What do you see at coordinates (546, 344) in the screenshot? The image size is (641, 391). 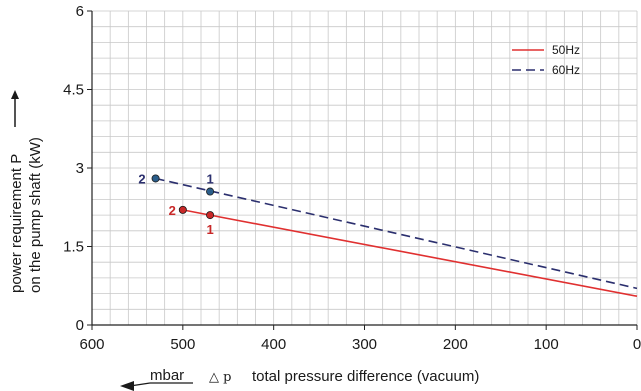 I see `x-tick-label: 100` at bounding box center [546, 344].